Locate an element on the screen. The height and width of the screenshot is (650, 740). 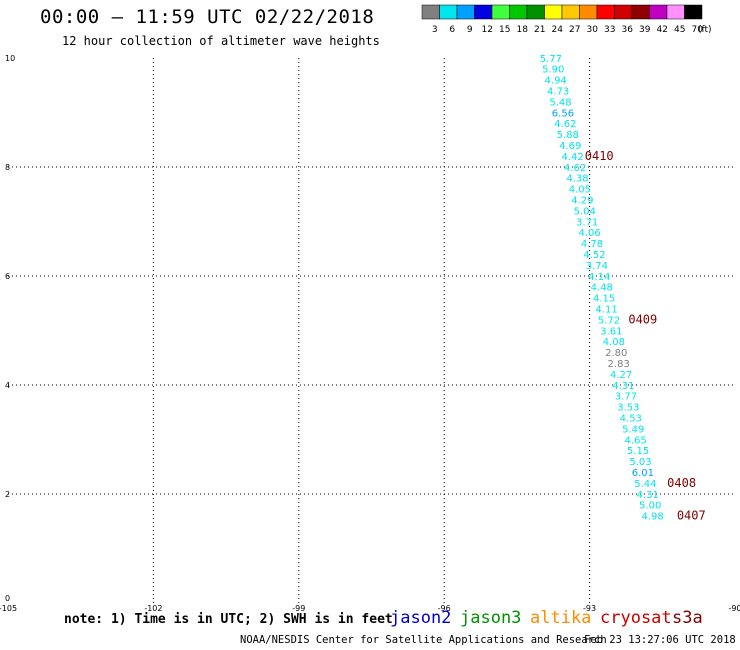
wave-height-label: 5.03 is located at coordinates (640, 462).